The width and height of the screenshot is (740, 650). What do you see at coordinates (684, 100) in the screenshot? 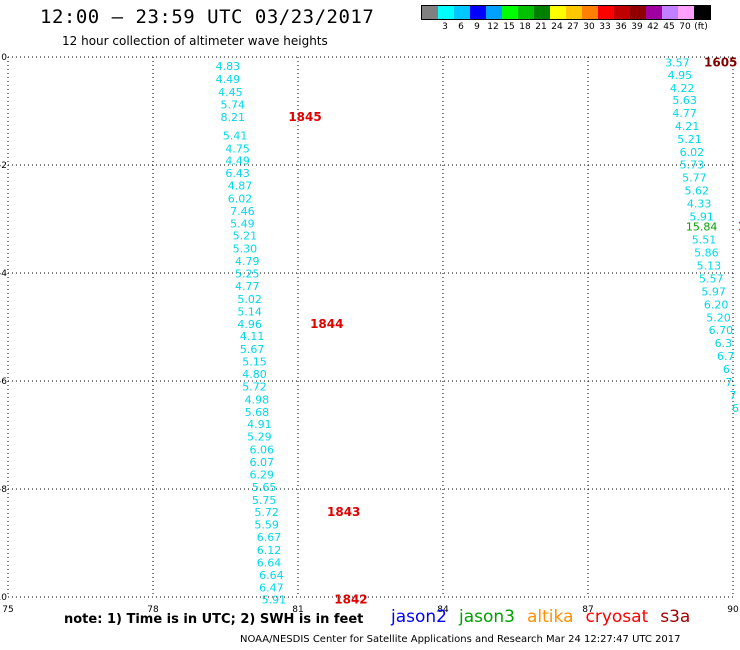
I see `wave-height-value: 5.63` at bounding box center [684, 100].